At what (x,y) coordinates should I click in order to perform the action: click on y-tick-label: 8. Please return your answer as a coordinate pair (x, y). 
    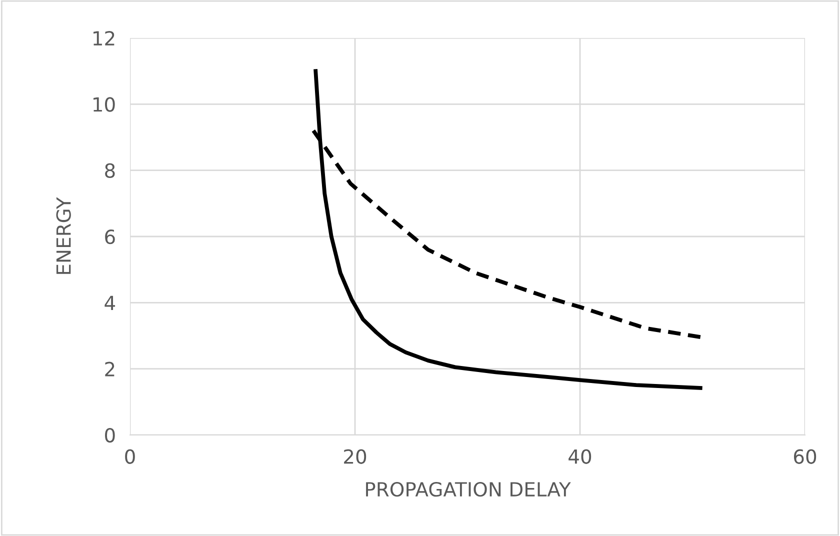
    Looking at the image, I should click on (110, 170).